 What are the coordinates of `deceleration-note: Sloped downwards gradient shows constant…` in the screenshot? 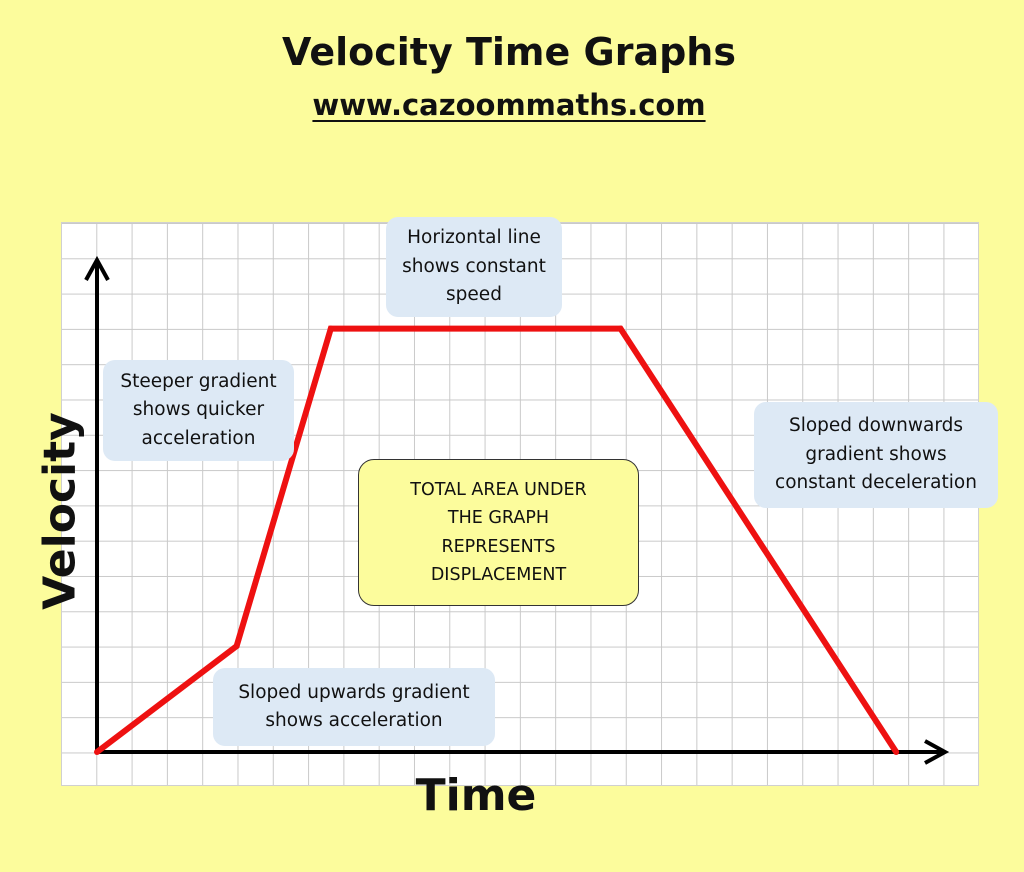 It's located at (876, 455).